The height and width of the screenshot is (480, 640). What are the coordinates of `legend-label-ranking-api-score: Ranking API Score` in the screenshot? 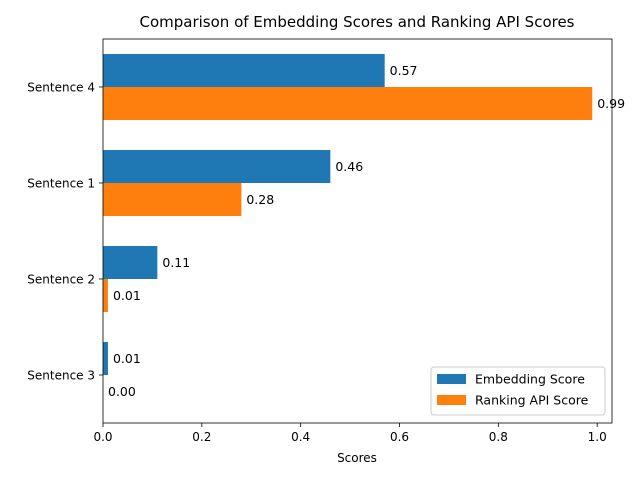 It's located at (532, 400).